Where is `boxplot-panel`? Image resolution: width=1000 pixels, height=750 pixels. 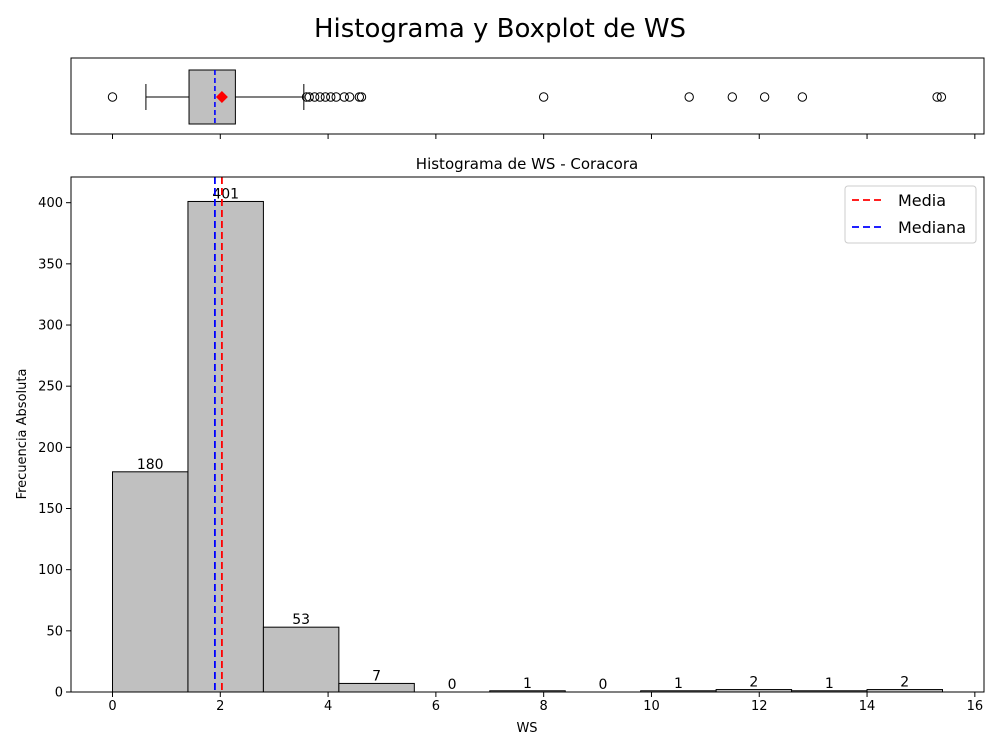
boxplot-panel is located at coordinates (527, 98).